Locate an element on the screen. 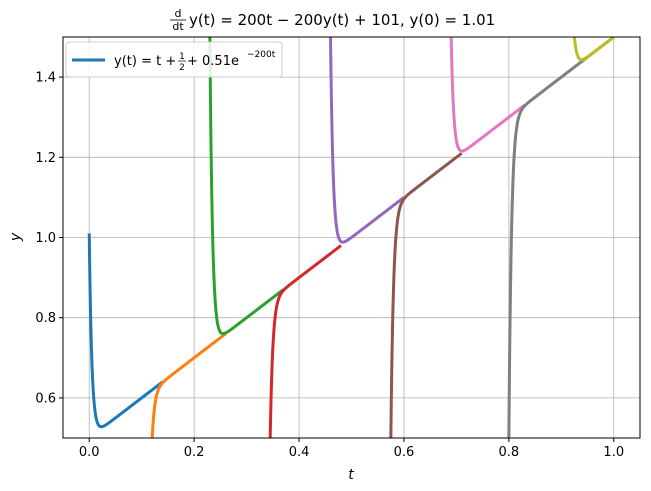  y-tick-label-2: 1.0 is located at coordinates (45, 238).